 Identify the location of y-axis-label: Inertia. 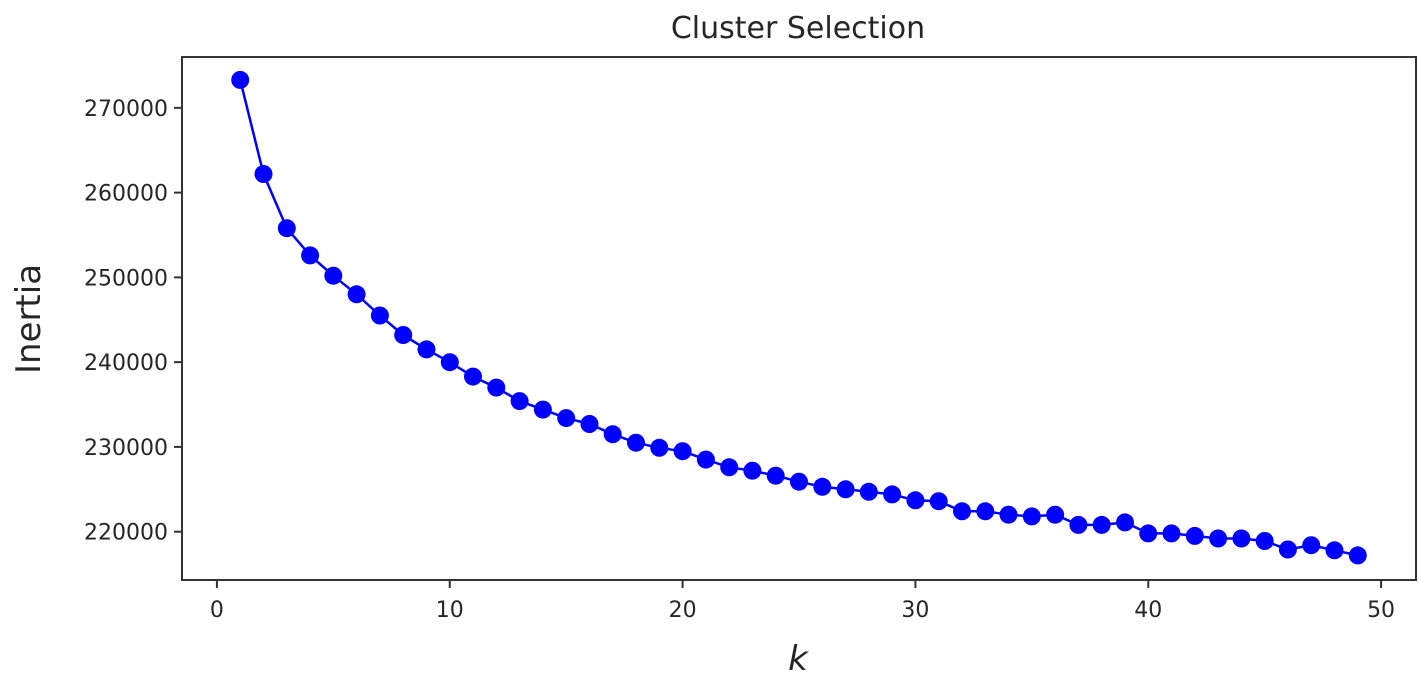
(29, 319).